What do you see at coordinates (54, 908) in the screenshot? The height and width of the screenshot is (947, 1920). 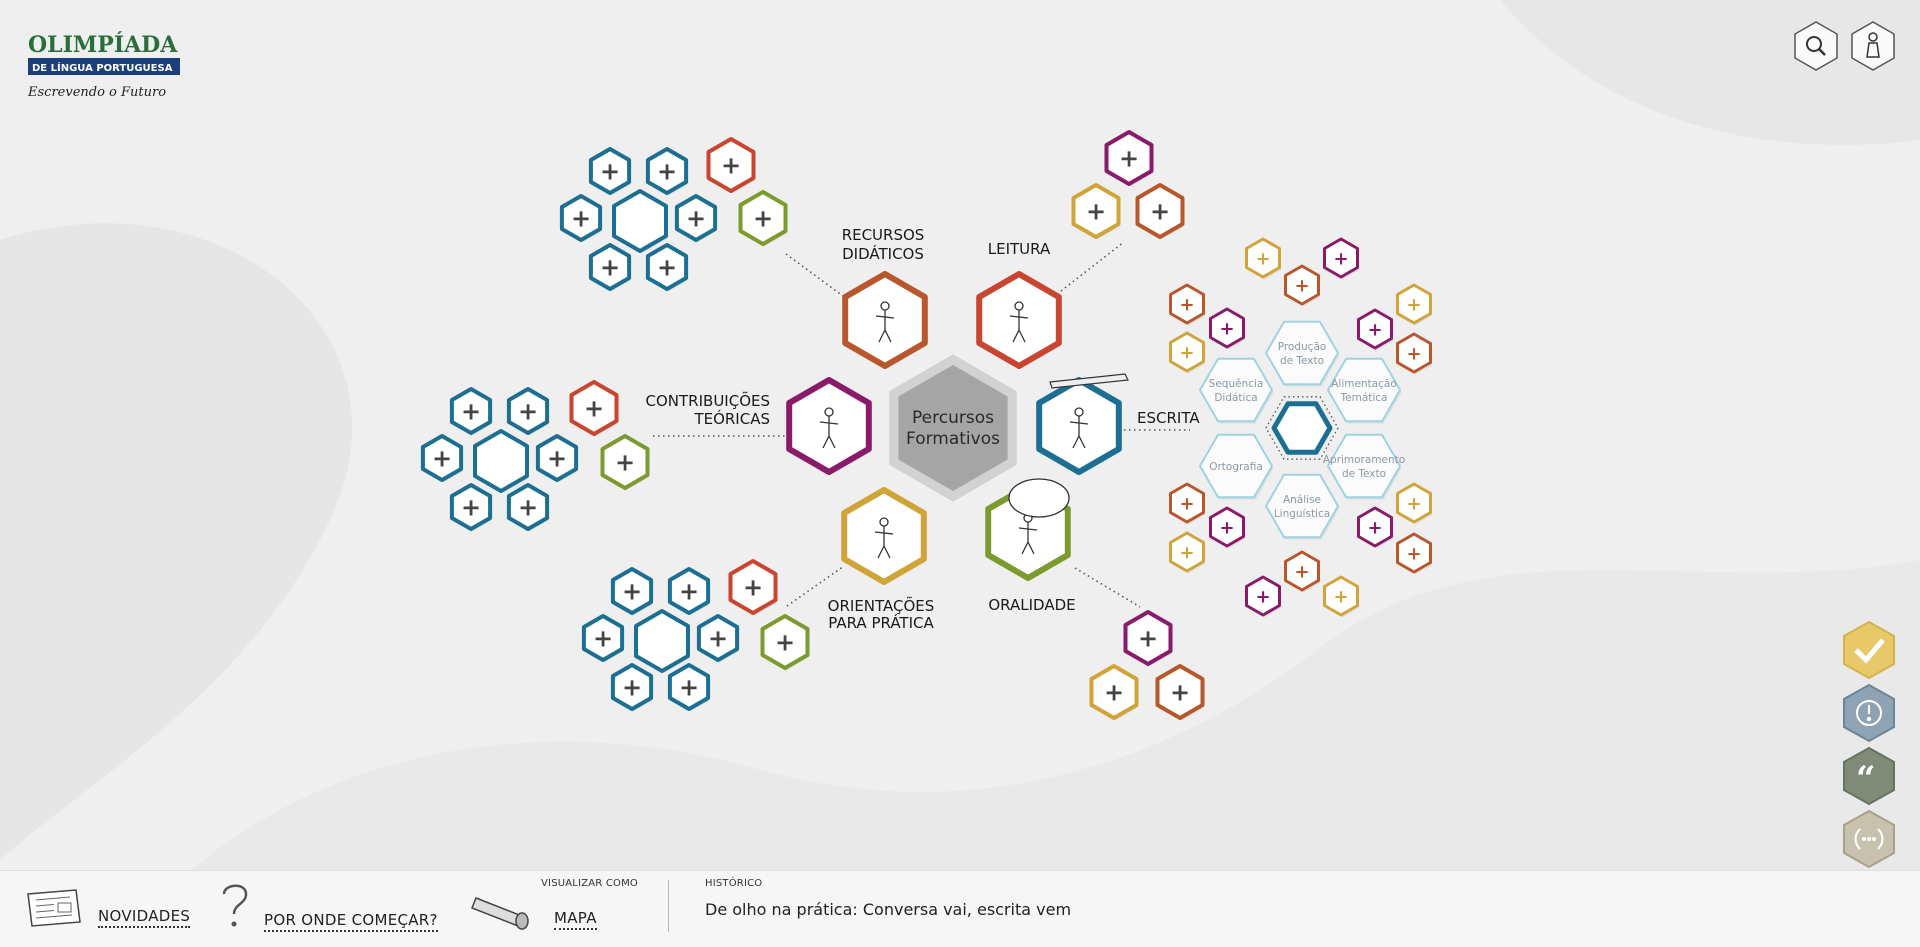 I see `newspaper-icon` at bounding box center [54, 908].